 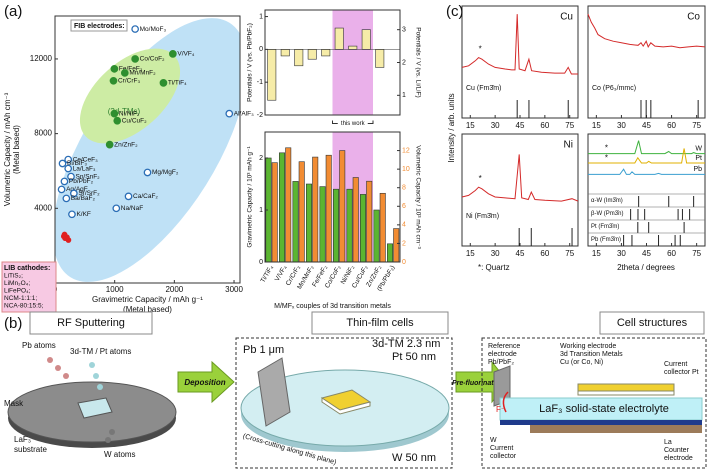 What do you see at coordinates (344, 403) in the screenshot?
I see `frame` at bounding box center [344, 403].